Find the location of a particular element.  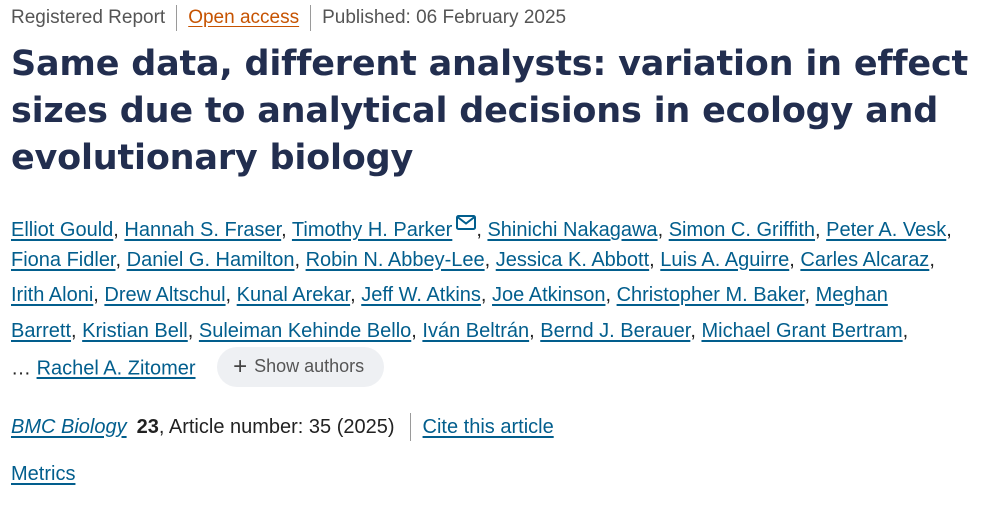

author-link: Jessica K. Abbott is located at coordinates (572, 259).